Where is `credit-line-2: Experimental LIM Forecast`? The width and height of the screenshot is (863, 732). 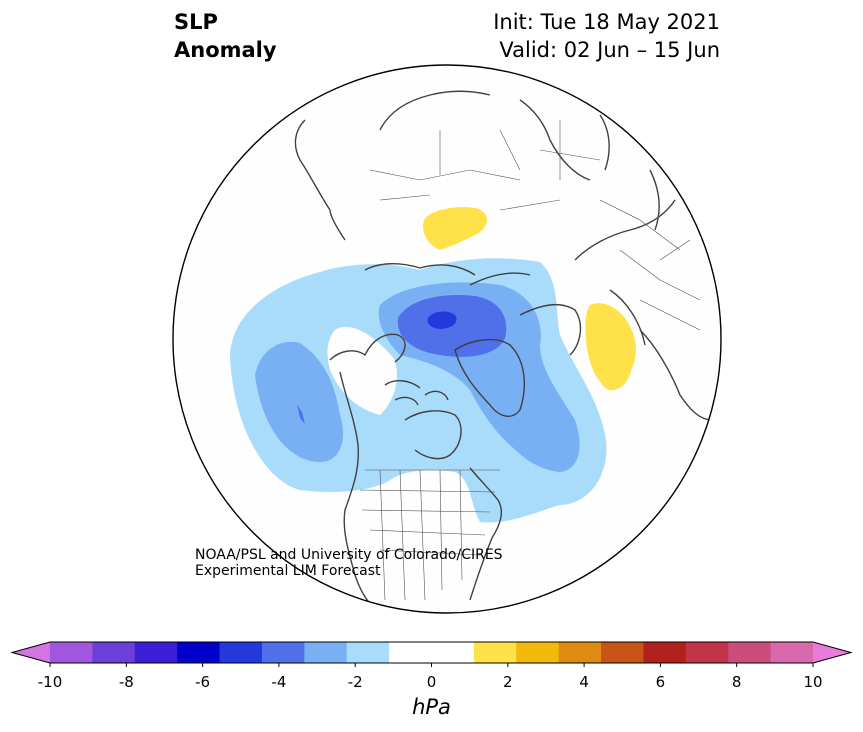
credit-line-2: Experimental LIM Forecast is located at coordinates (288, 571).